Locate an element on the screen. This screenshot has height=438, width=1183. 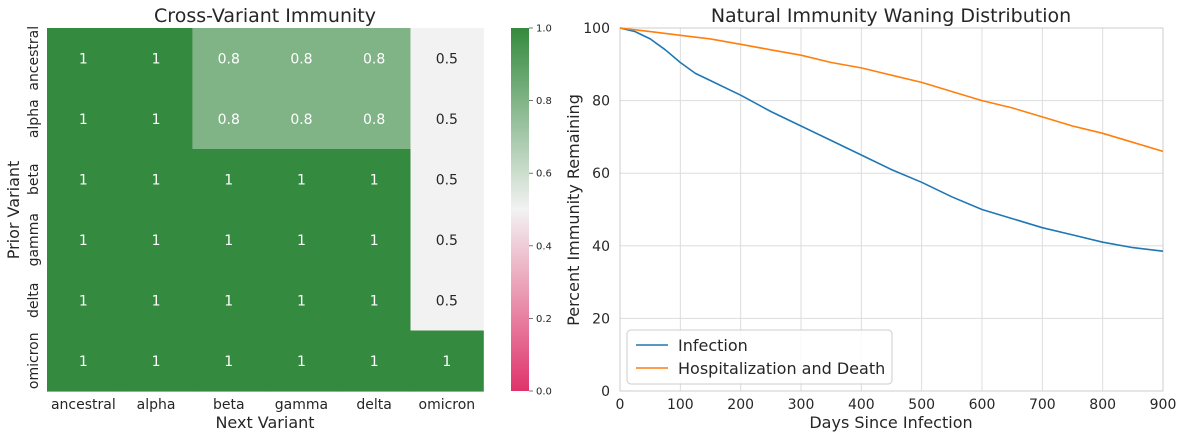
heatmap-y-ticklabels: ancestral alpha beta gamma delta omicron is located at coordinates (34, 207).